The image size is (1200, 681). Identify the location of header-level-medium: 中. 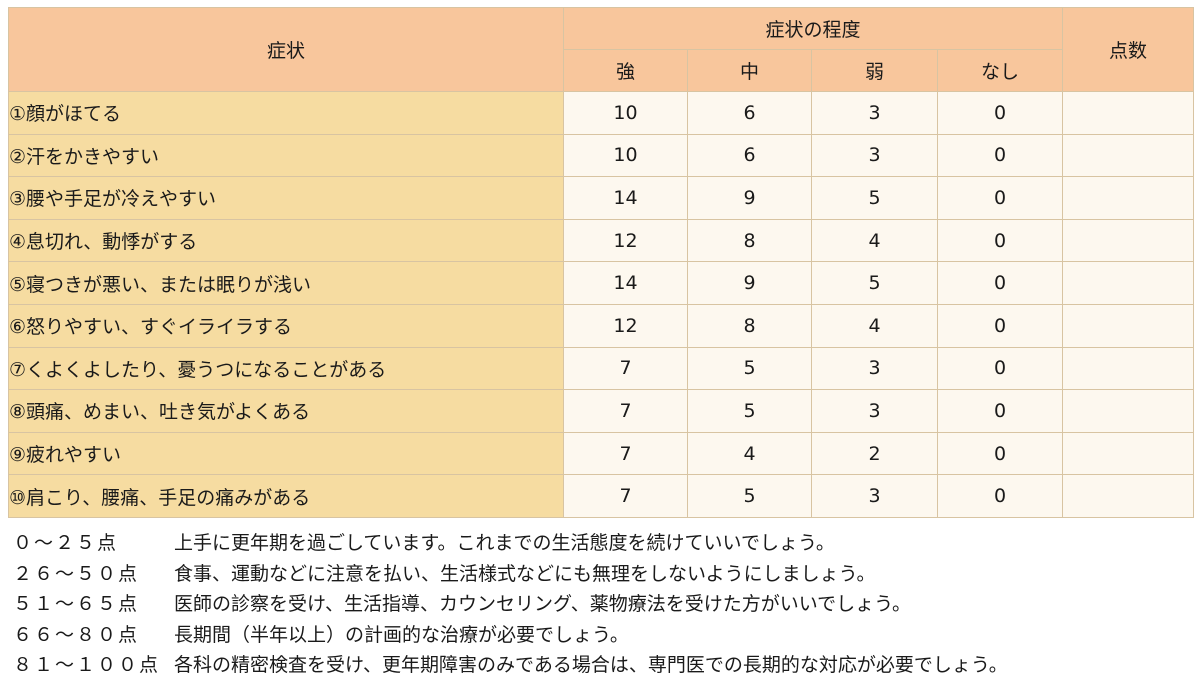
(749, 70).